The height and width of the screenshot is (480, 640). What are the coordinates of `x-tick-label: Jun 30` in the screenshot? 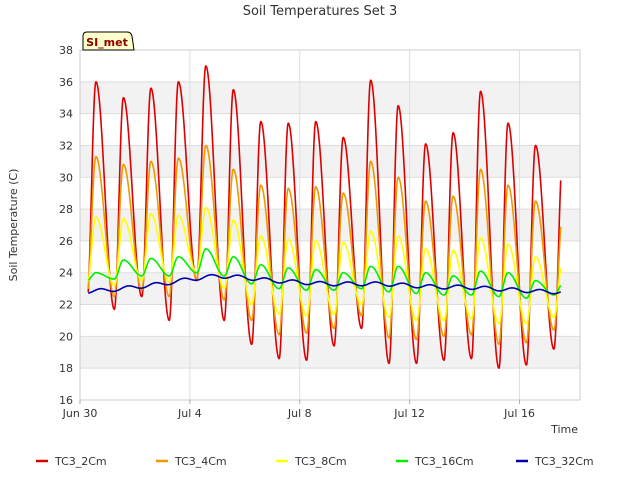 It's located at (80, 413).